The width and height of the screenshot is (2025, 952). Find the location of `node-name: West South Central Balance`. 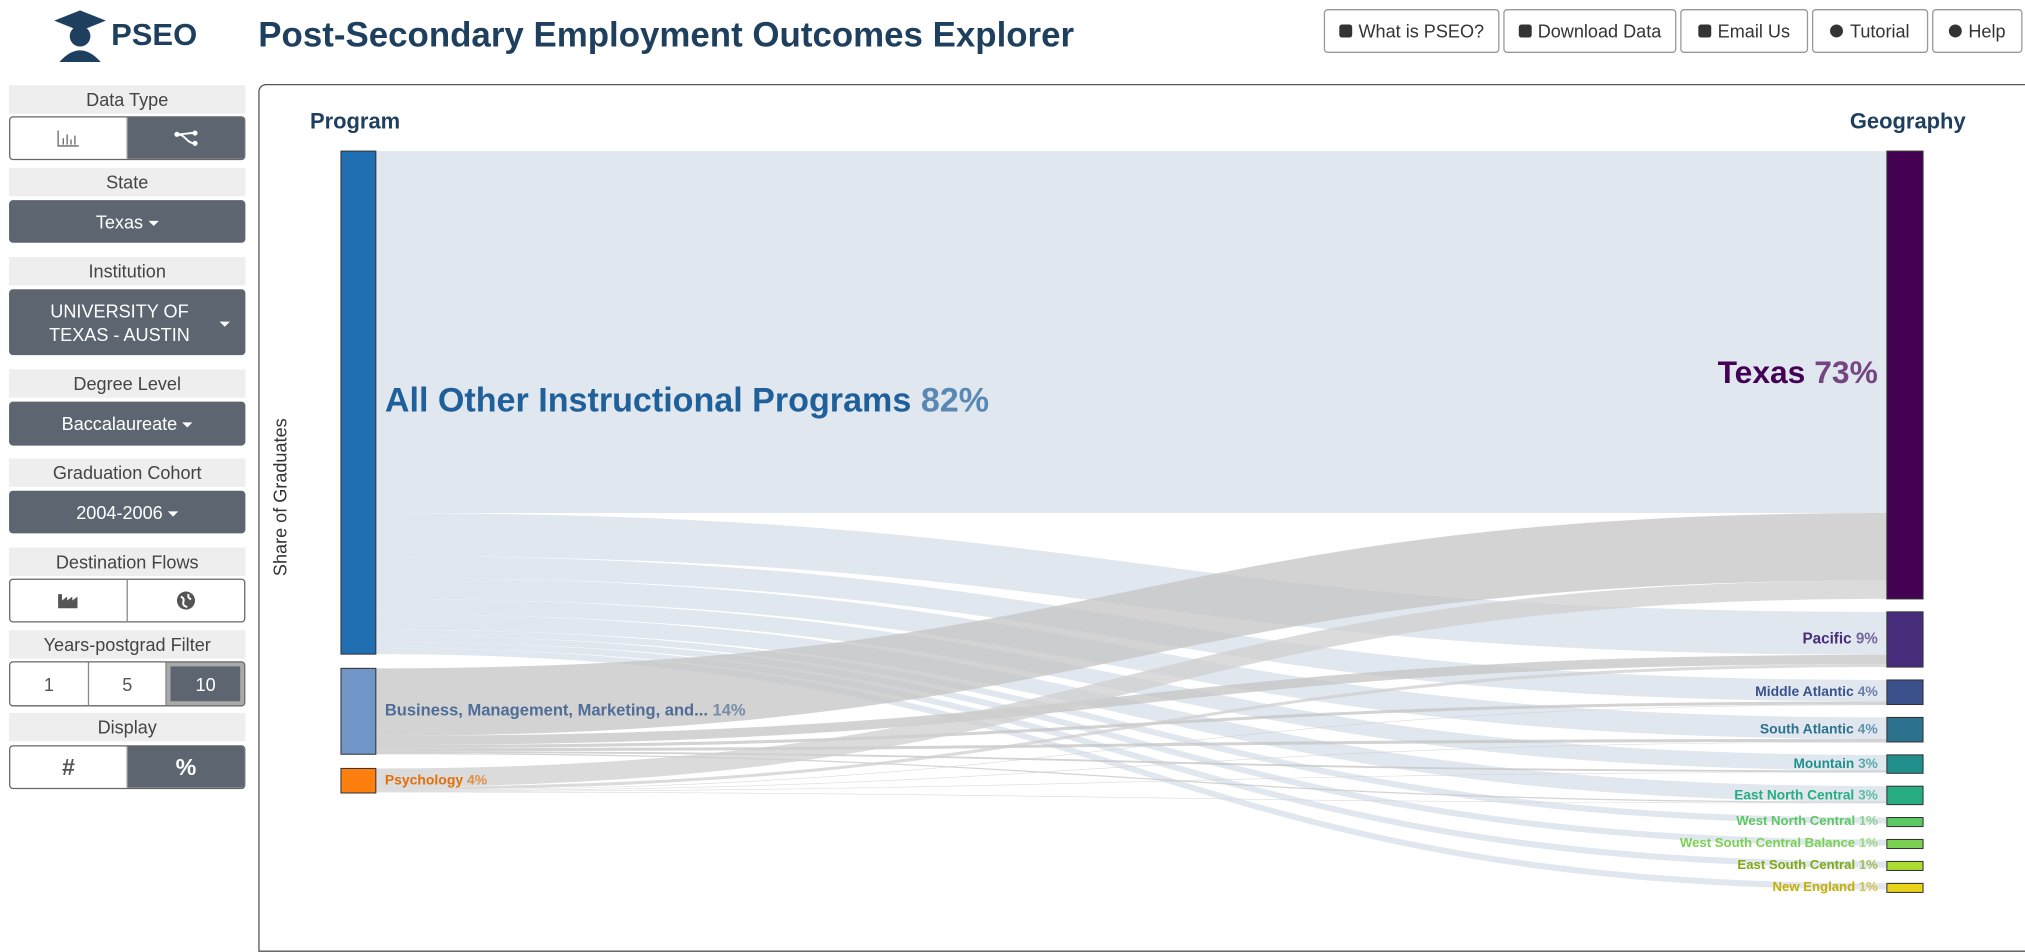

node-name: West South Central Balance is located at coordinates (1767, 842).